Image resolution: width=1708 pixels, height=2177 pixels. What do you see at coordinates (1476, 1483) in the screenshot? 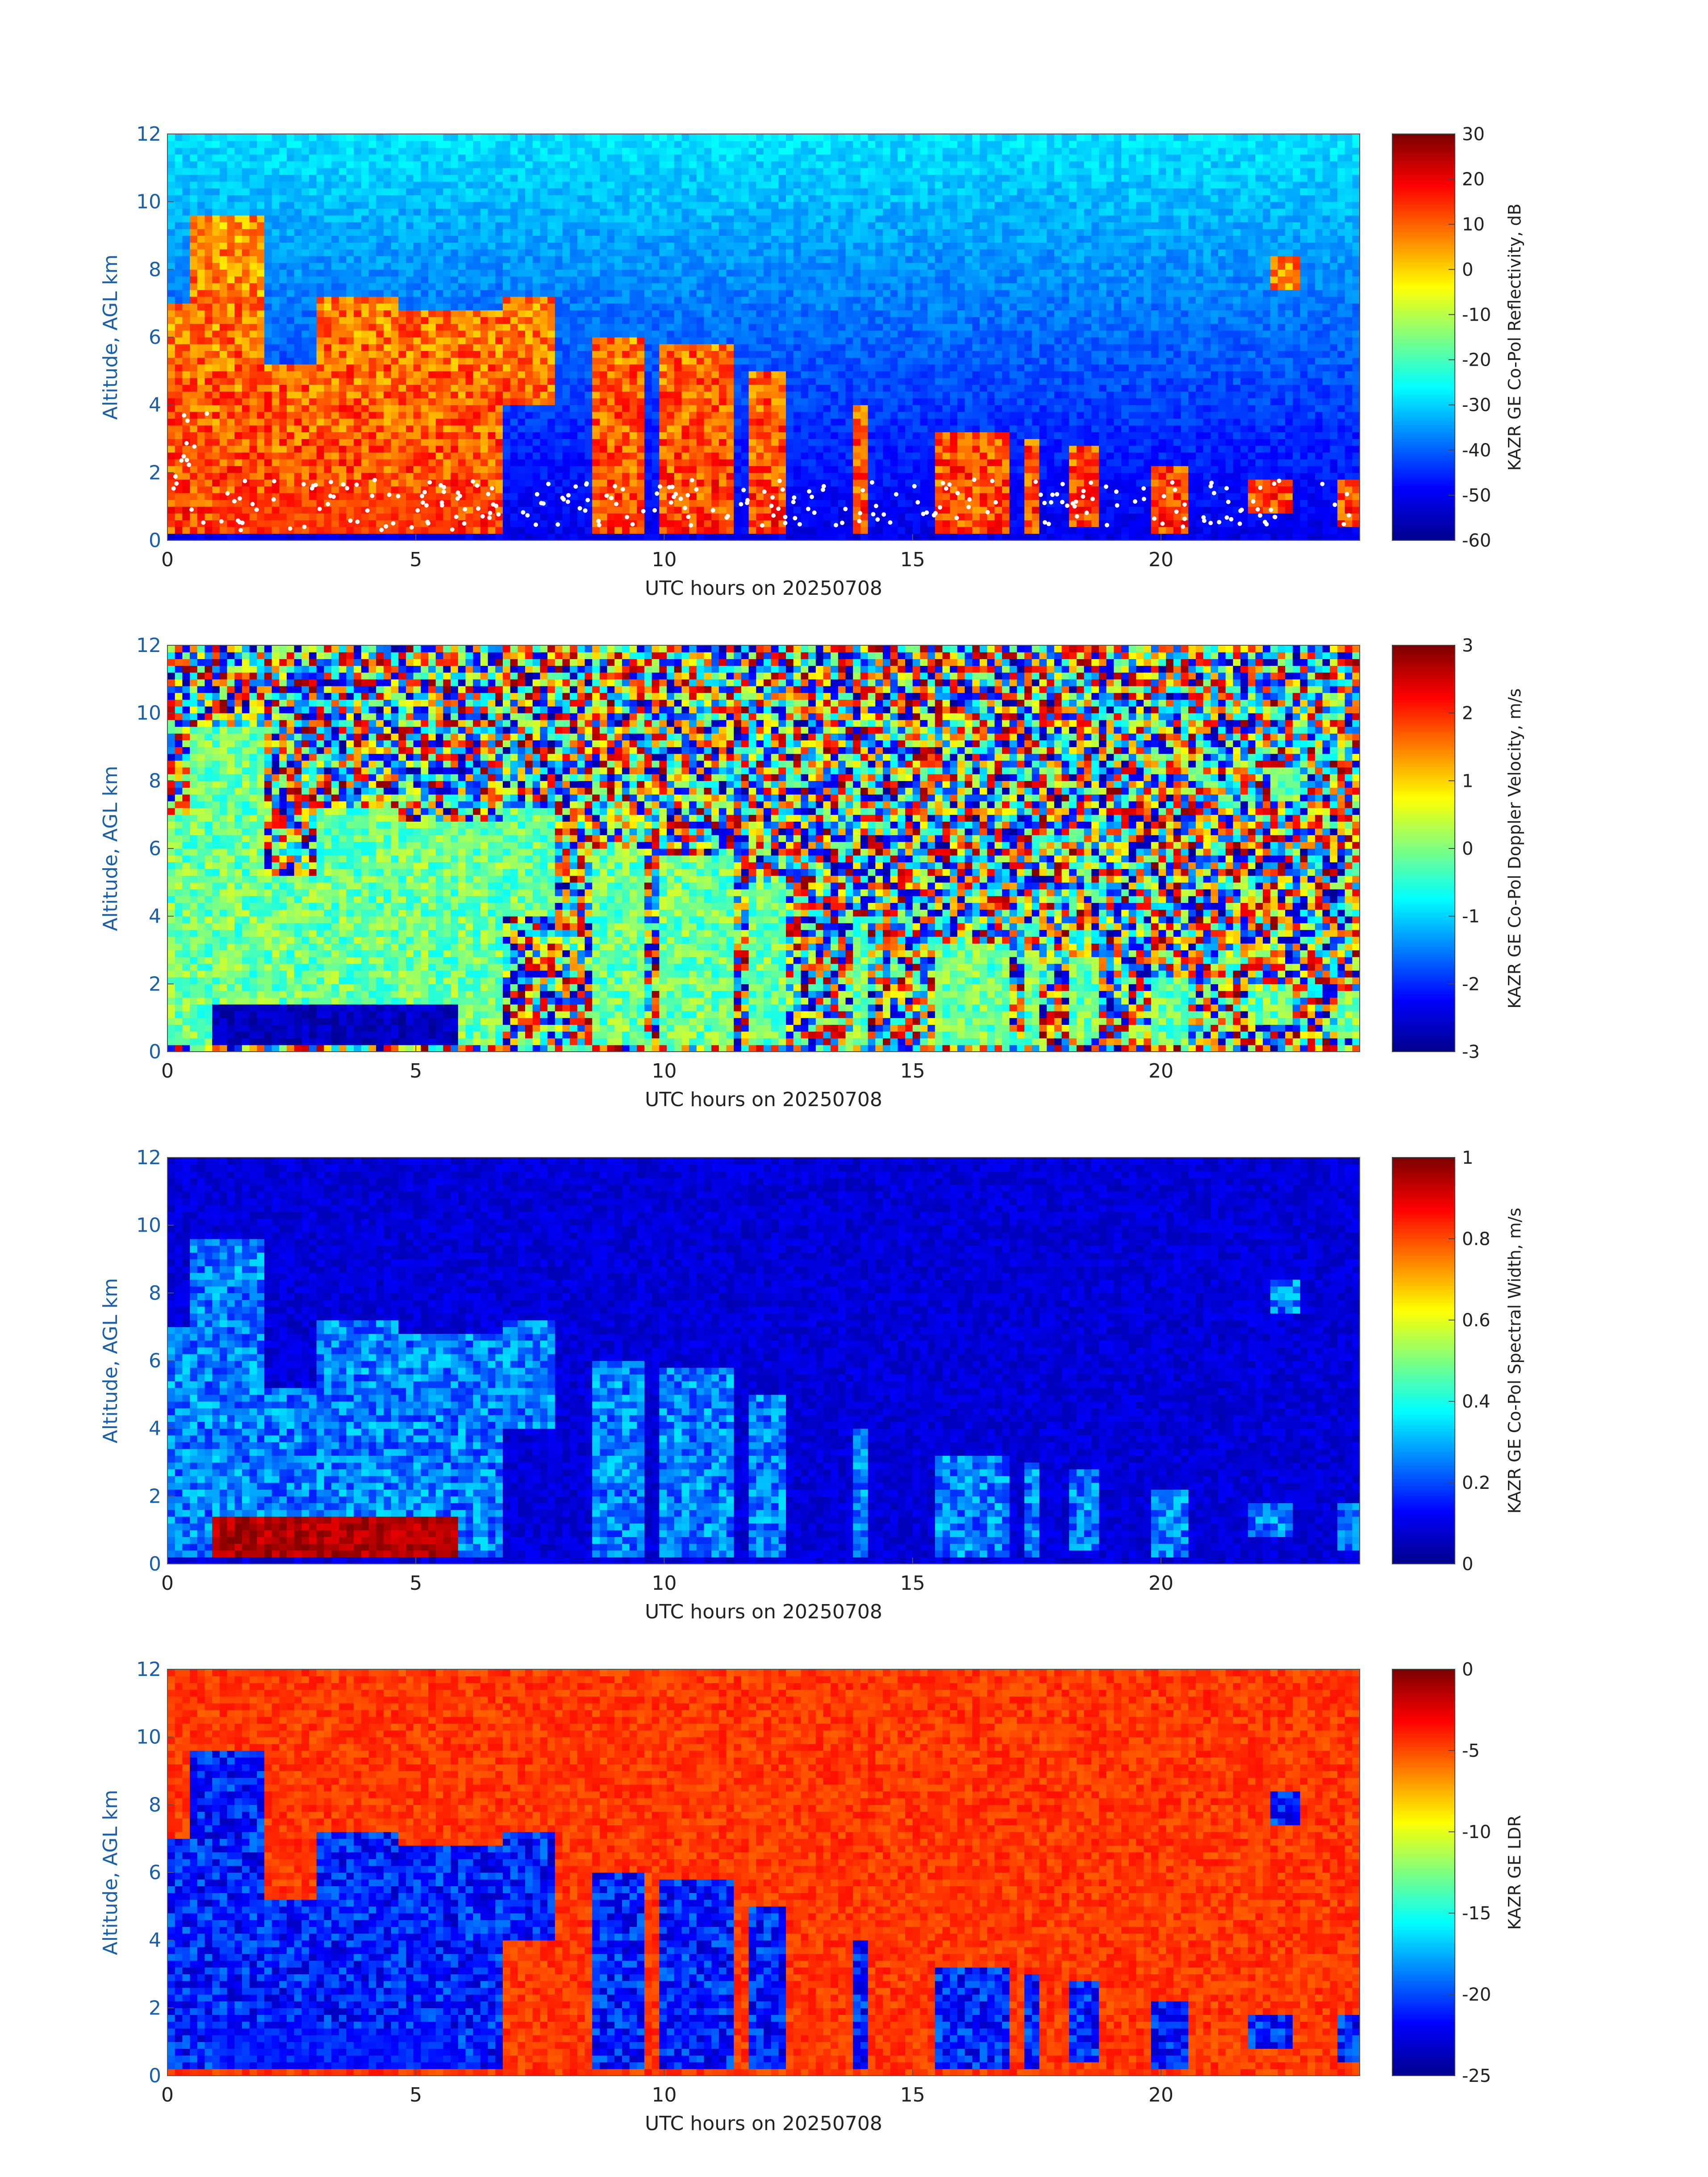
I see `colorbar-tick-label: 0.2` at bounding box center [1476, 1483].